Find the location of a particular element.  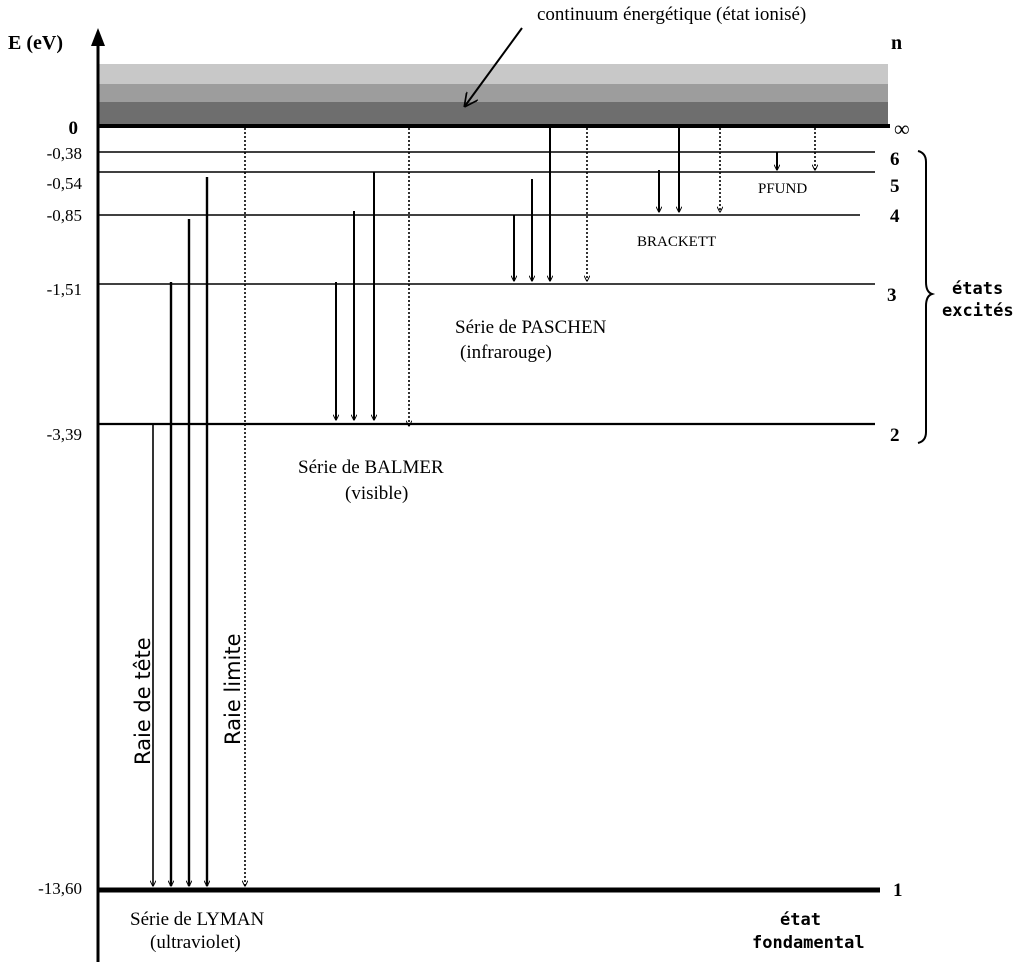

ground-state-label-line2: fondamental is located at coordinates (808, 943).